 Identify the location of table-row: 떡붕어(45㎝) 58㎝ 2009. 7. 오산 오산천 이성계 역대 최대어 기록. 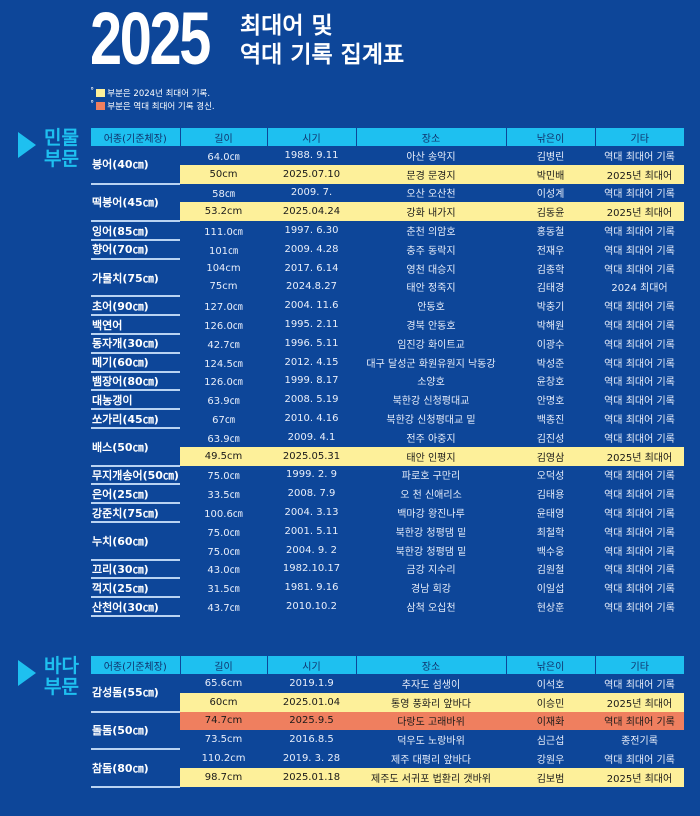
(387, 203).